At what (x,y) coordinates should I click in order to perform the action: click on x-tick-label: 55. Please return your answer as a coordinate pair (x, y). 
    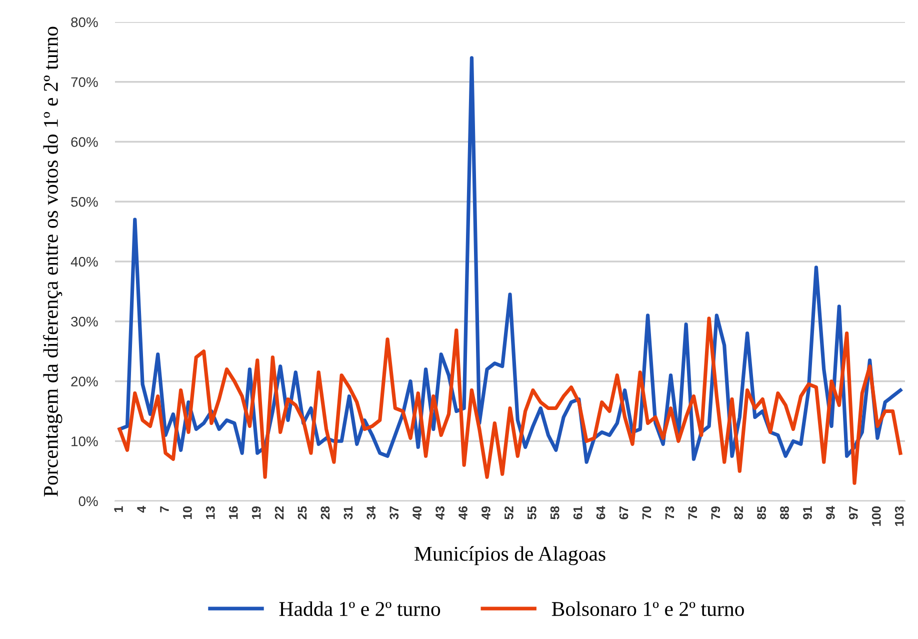
    Looking at the image, I should click on (532, 513).